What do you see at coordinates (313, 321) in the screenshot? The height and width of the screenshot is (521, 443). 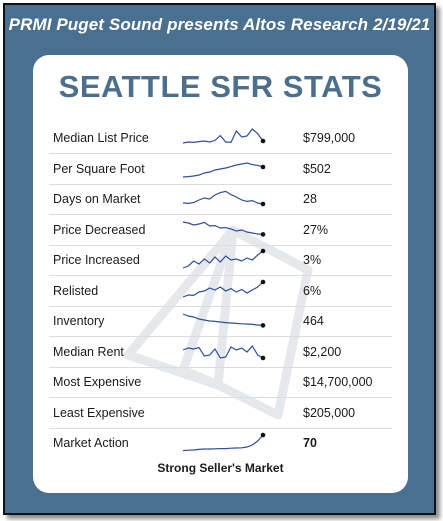 I see `stat-value: 464` at bounding box center [313, 321].